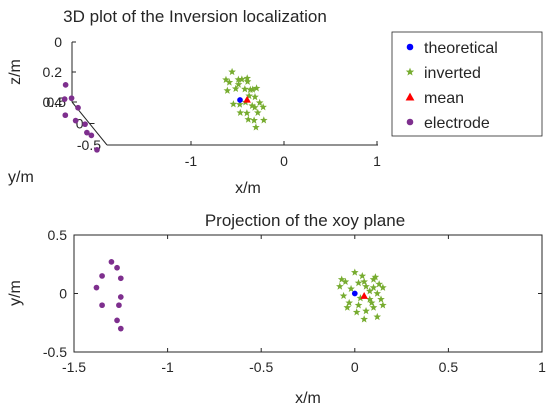 This screenshot has width=550, height=410. Describe the element at coordinates (457, 123) in the screenshot. I see `legend-label-electrode: electrode` at that location.